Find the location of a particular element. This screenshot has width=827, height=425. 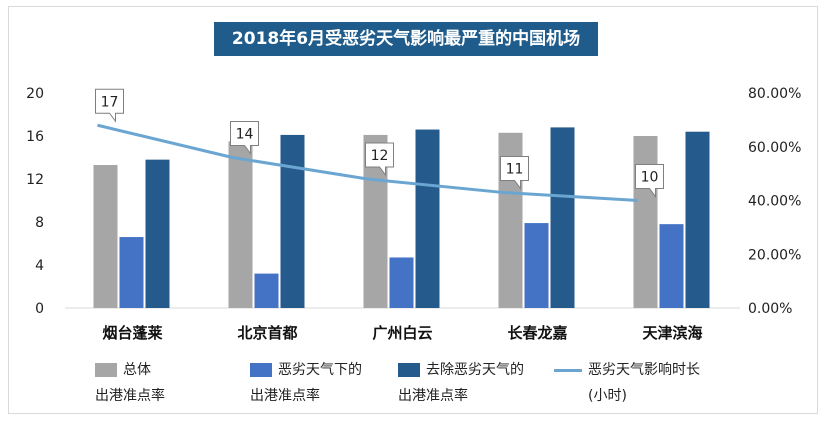

line-data-label: 11 is located at coordinates (515, 169).